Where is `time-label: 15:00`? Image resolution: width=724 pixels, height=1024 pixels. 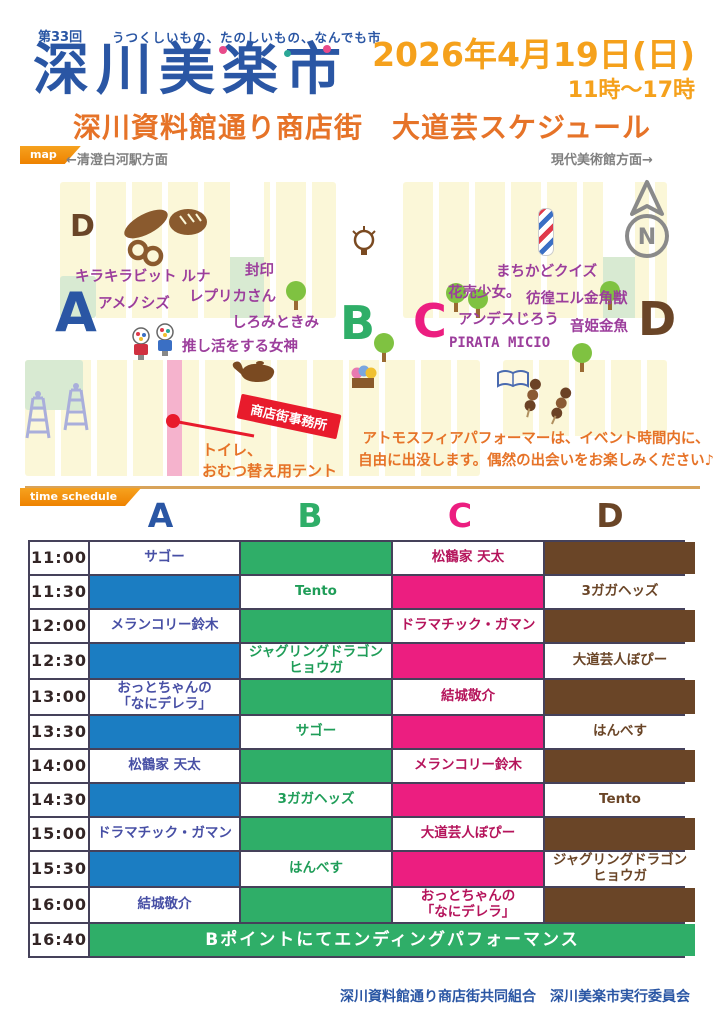 time-label: 15:00 is located at coordinates (59, 834).